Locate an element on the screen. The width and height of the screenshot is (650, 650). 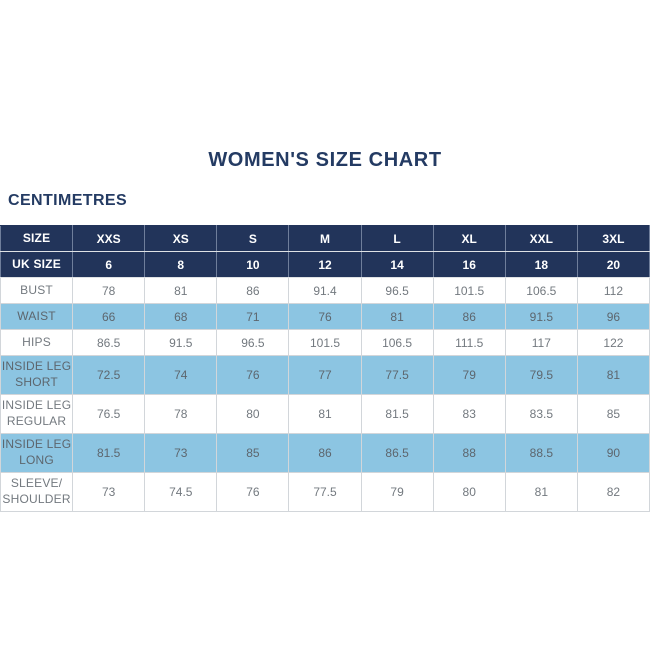
measurement-value-cell: 66 is located at coordinates (109, 316).